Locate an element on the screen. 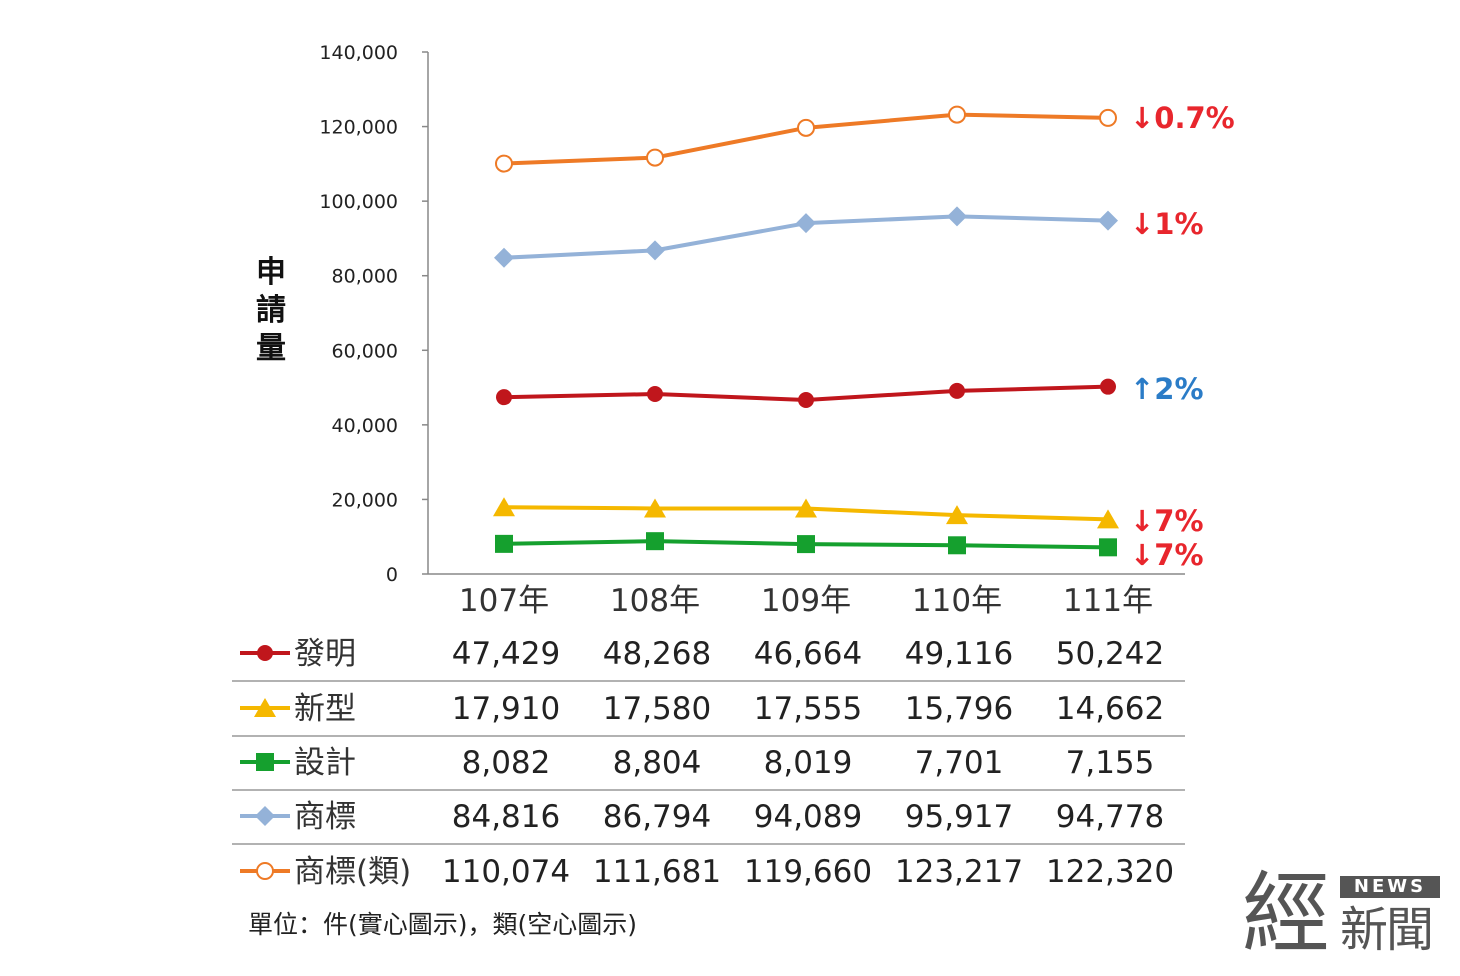 The height and width of the screenshot is (976, 1460). table-row-label: 新型 is located at coordinates (325, 709).